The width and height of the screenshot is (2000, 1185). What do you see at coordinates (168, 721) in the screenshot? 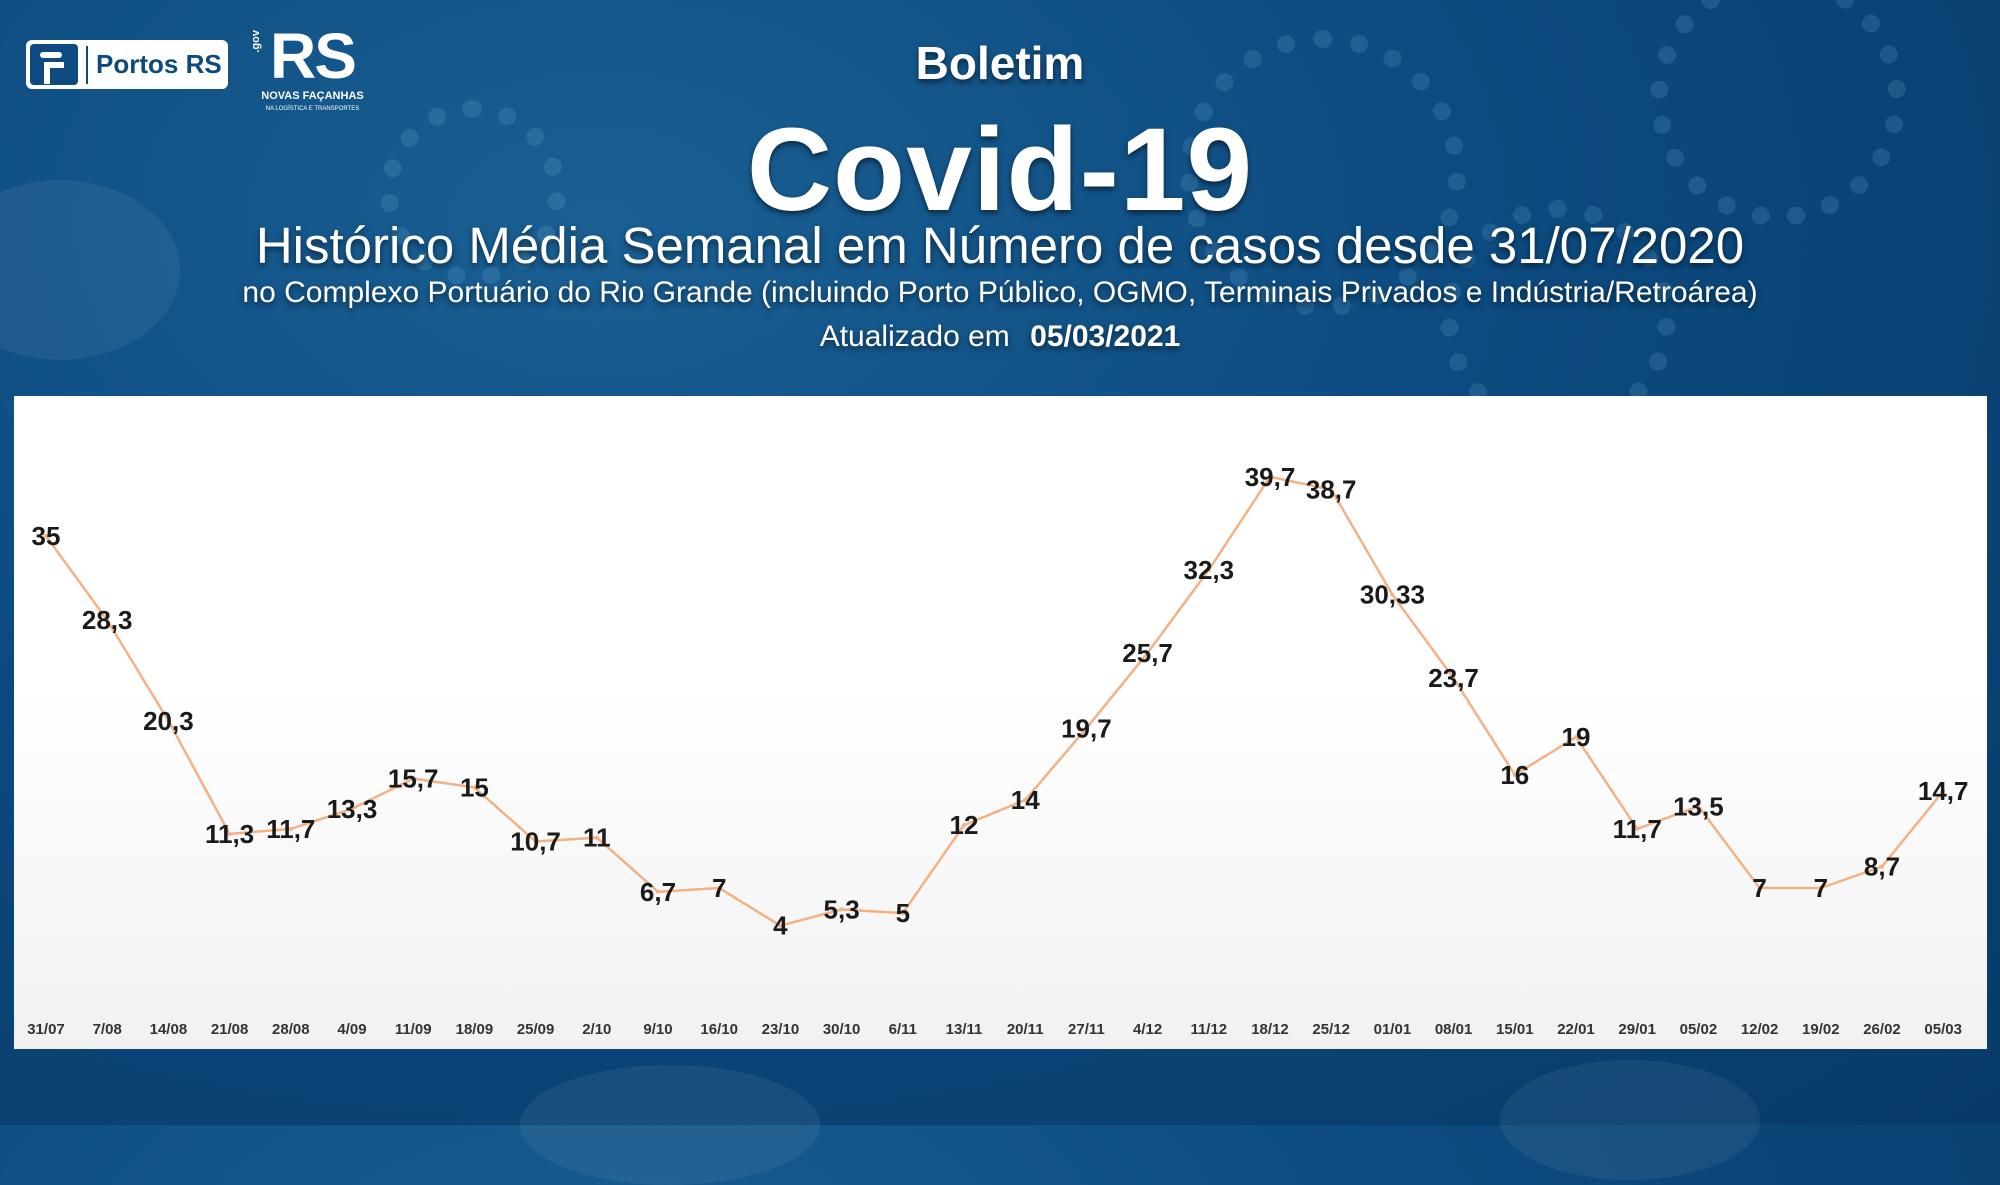
I see `data-label: 20,3` at bounding box center [168, 721].